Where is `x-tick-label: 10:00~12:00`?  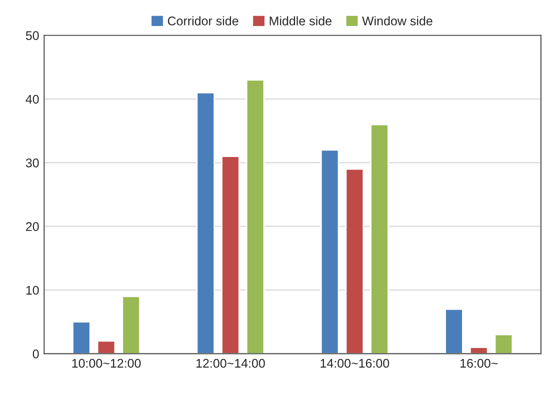 x-tick-label: 10:00~12:00 is located at coordinates (106, 363).